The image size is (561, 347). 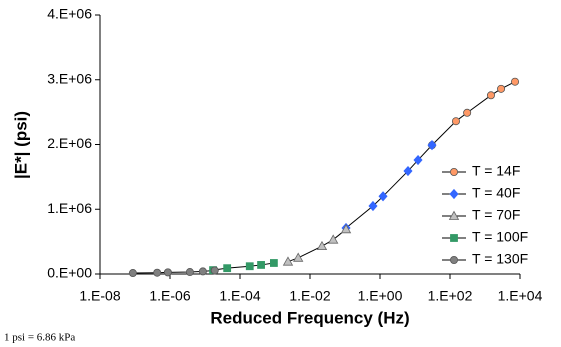 What do you see at coordinates (239, 296) in the screenshot?
I see `x-tick-label: 1.E-04` at bounding box center [239, 296].